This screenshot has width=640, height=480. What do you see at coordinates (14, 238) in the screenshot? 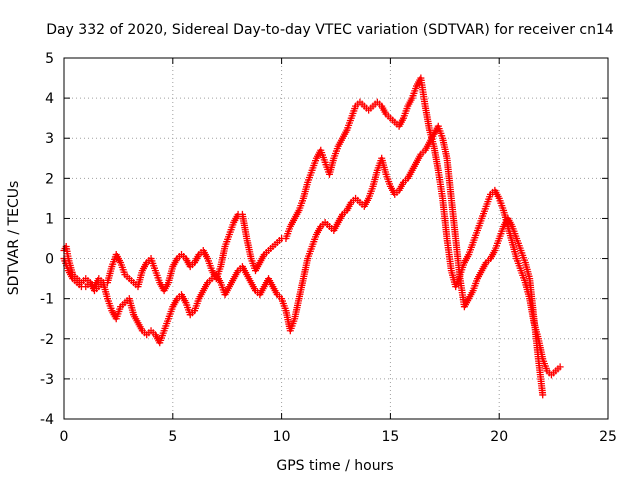
I see `y-axis-label: SDTVAR / TECUs` at bounding box center [14, 238].